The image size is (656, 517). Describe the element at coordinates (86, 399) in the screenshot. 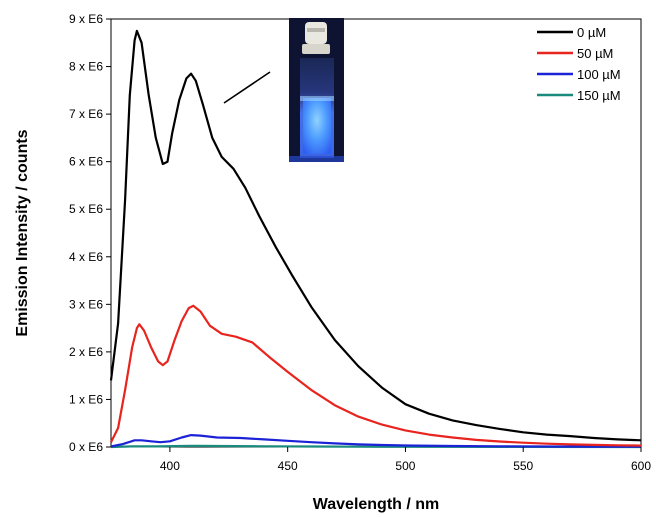

I see `y-tick-label: 1 x E6` at that location.